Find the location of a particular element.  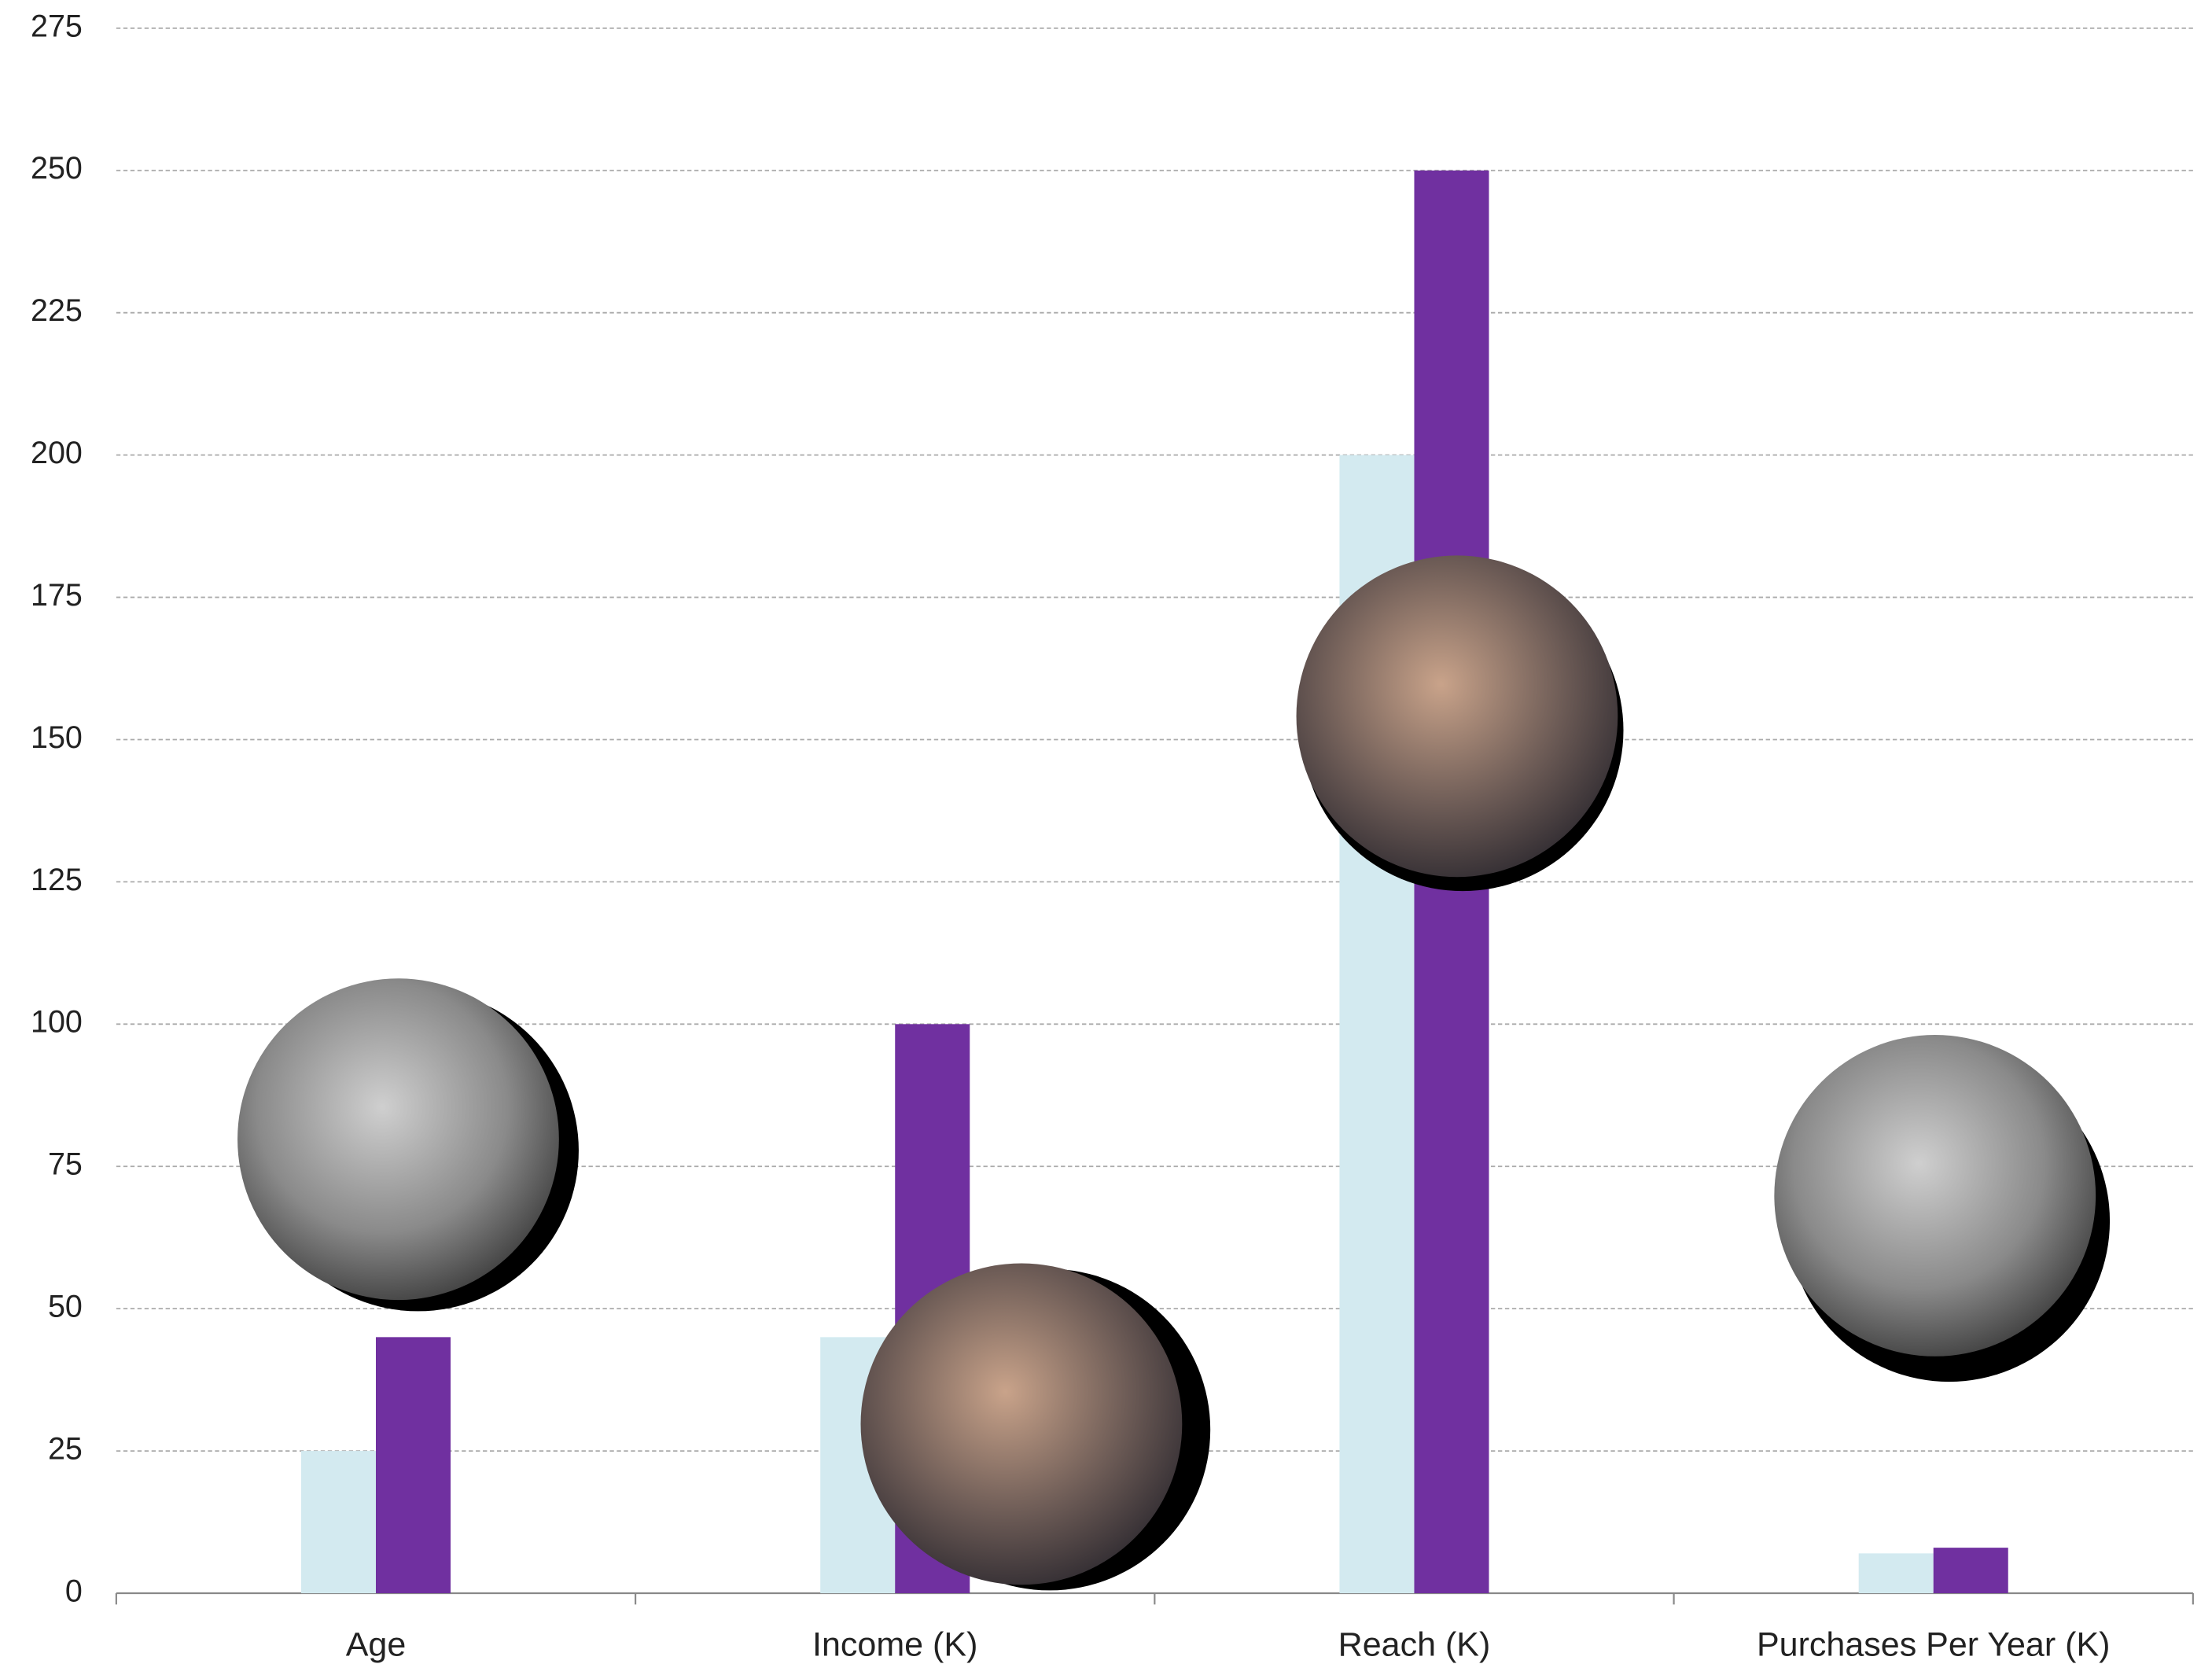

y-tick-label: 175 is located at coordinates (57, 595).